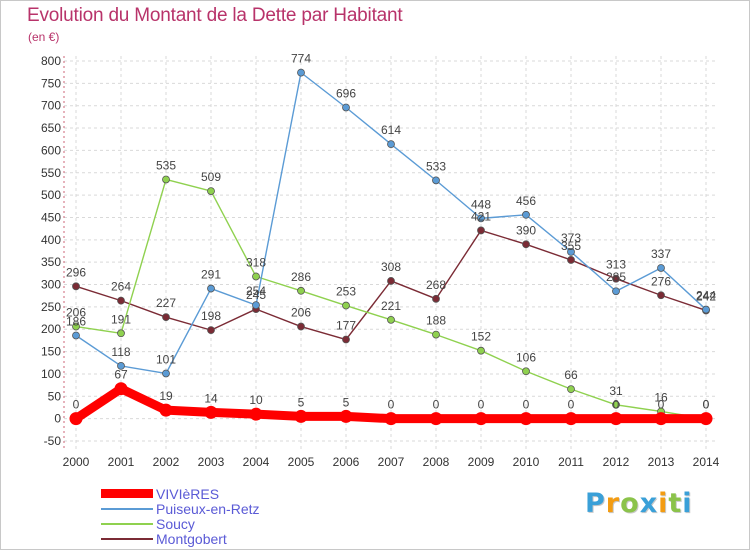  What do you see at coordinates (436, 462) in the screenshot?
I see `x-tick-label: 2008` at bounding box center [436, 462].